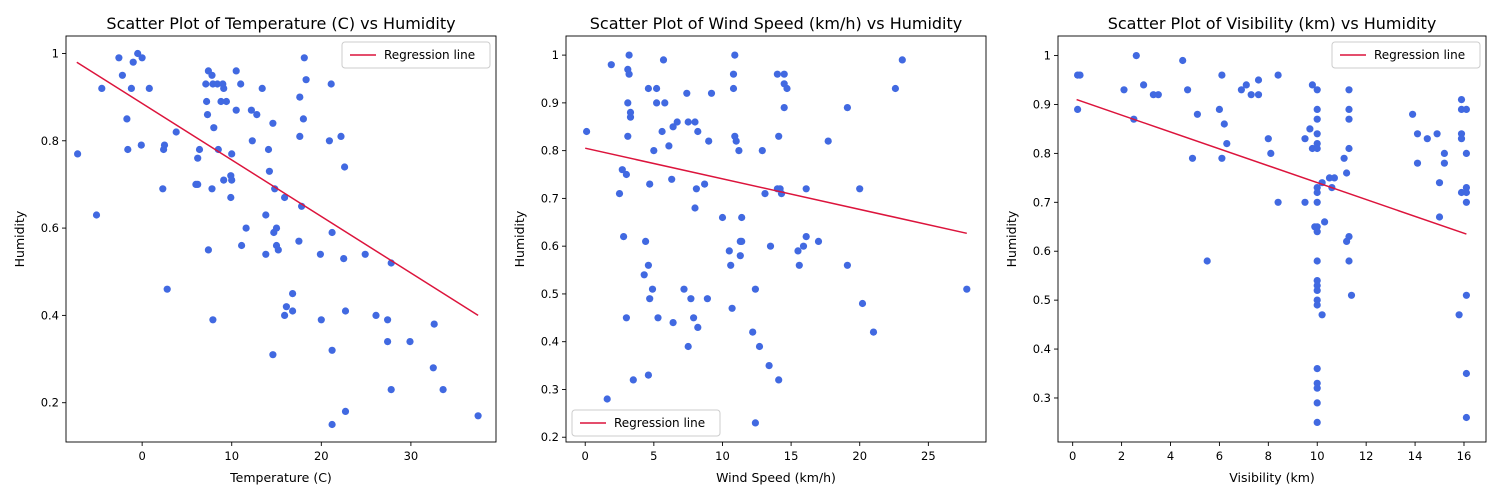 The width and height of the screenshot is (1500, 500). I want to click on y-tick-label: 0.5, so click(1042, 300).